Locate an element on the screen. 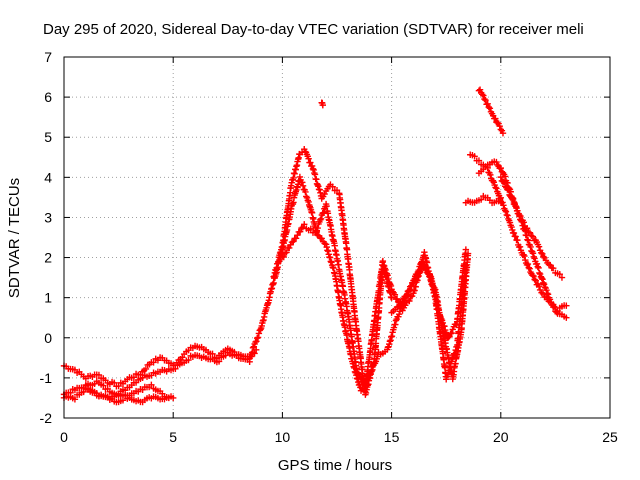 The width and height of the screenshot is (640, 480). y-tick-label: 7 is located at coordinates (48, 57).